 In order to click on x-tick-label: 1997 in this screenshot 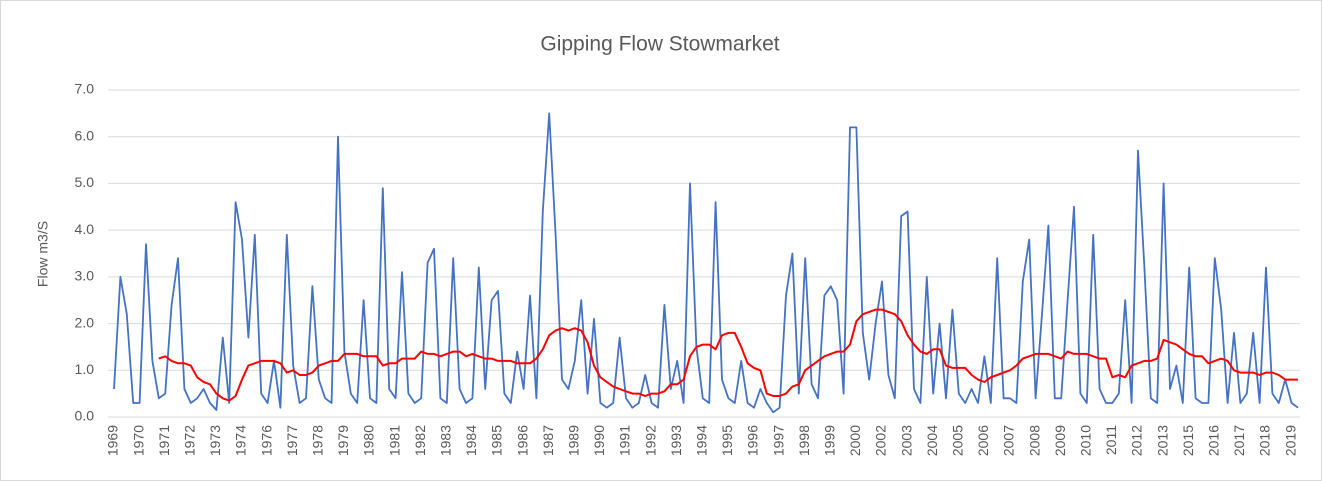, I will do `click(778, 440)`.